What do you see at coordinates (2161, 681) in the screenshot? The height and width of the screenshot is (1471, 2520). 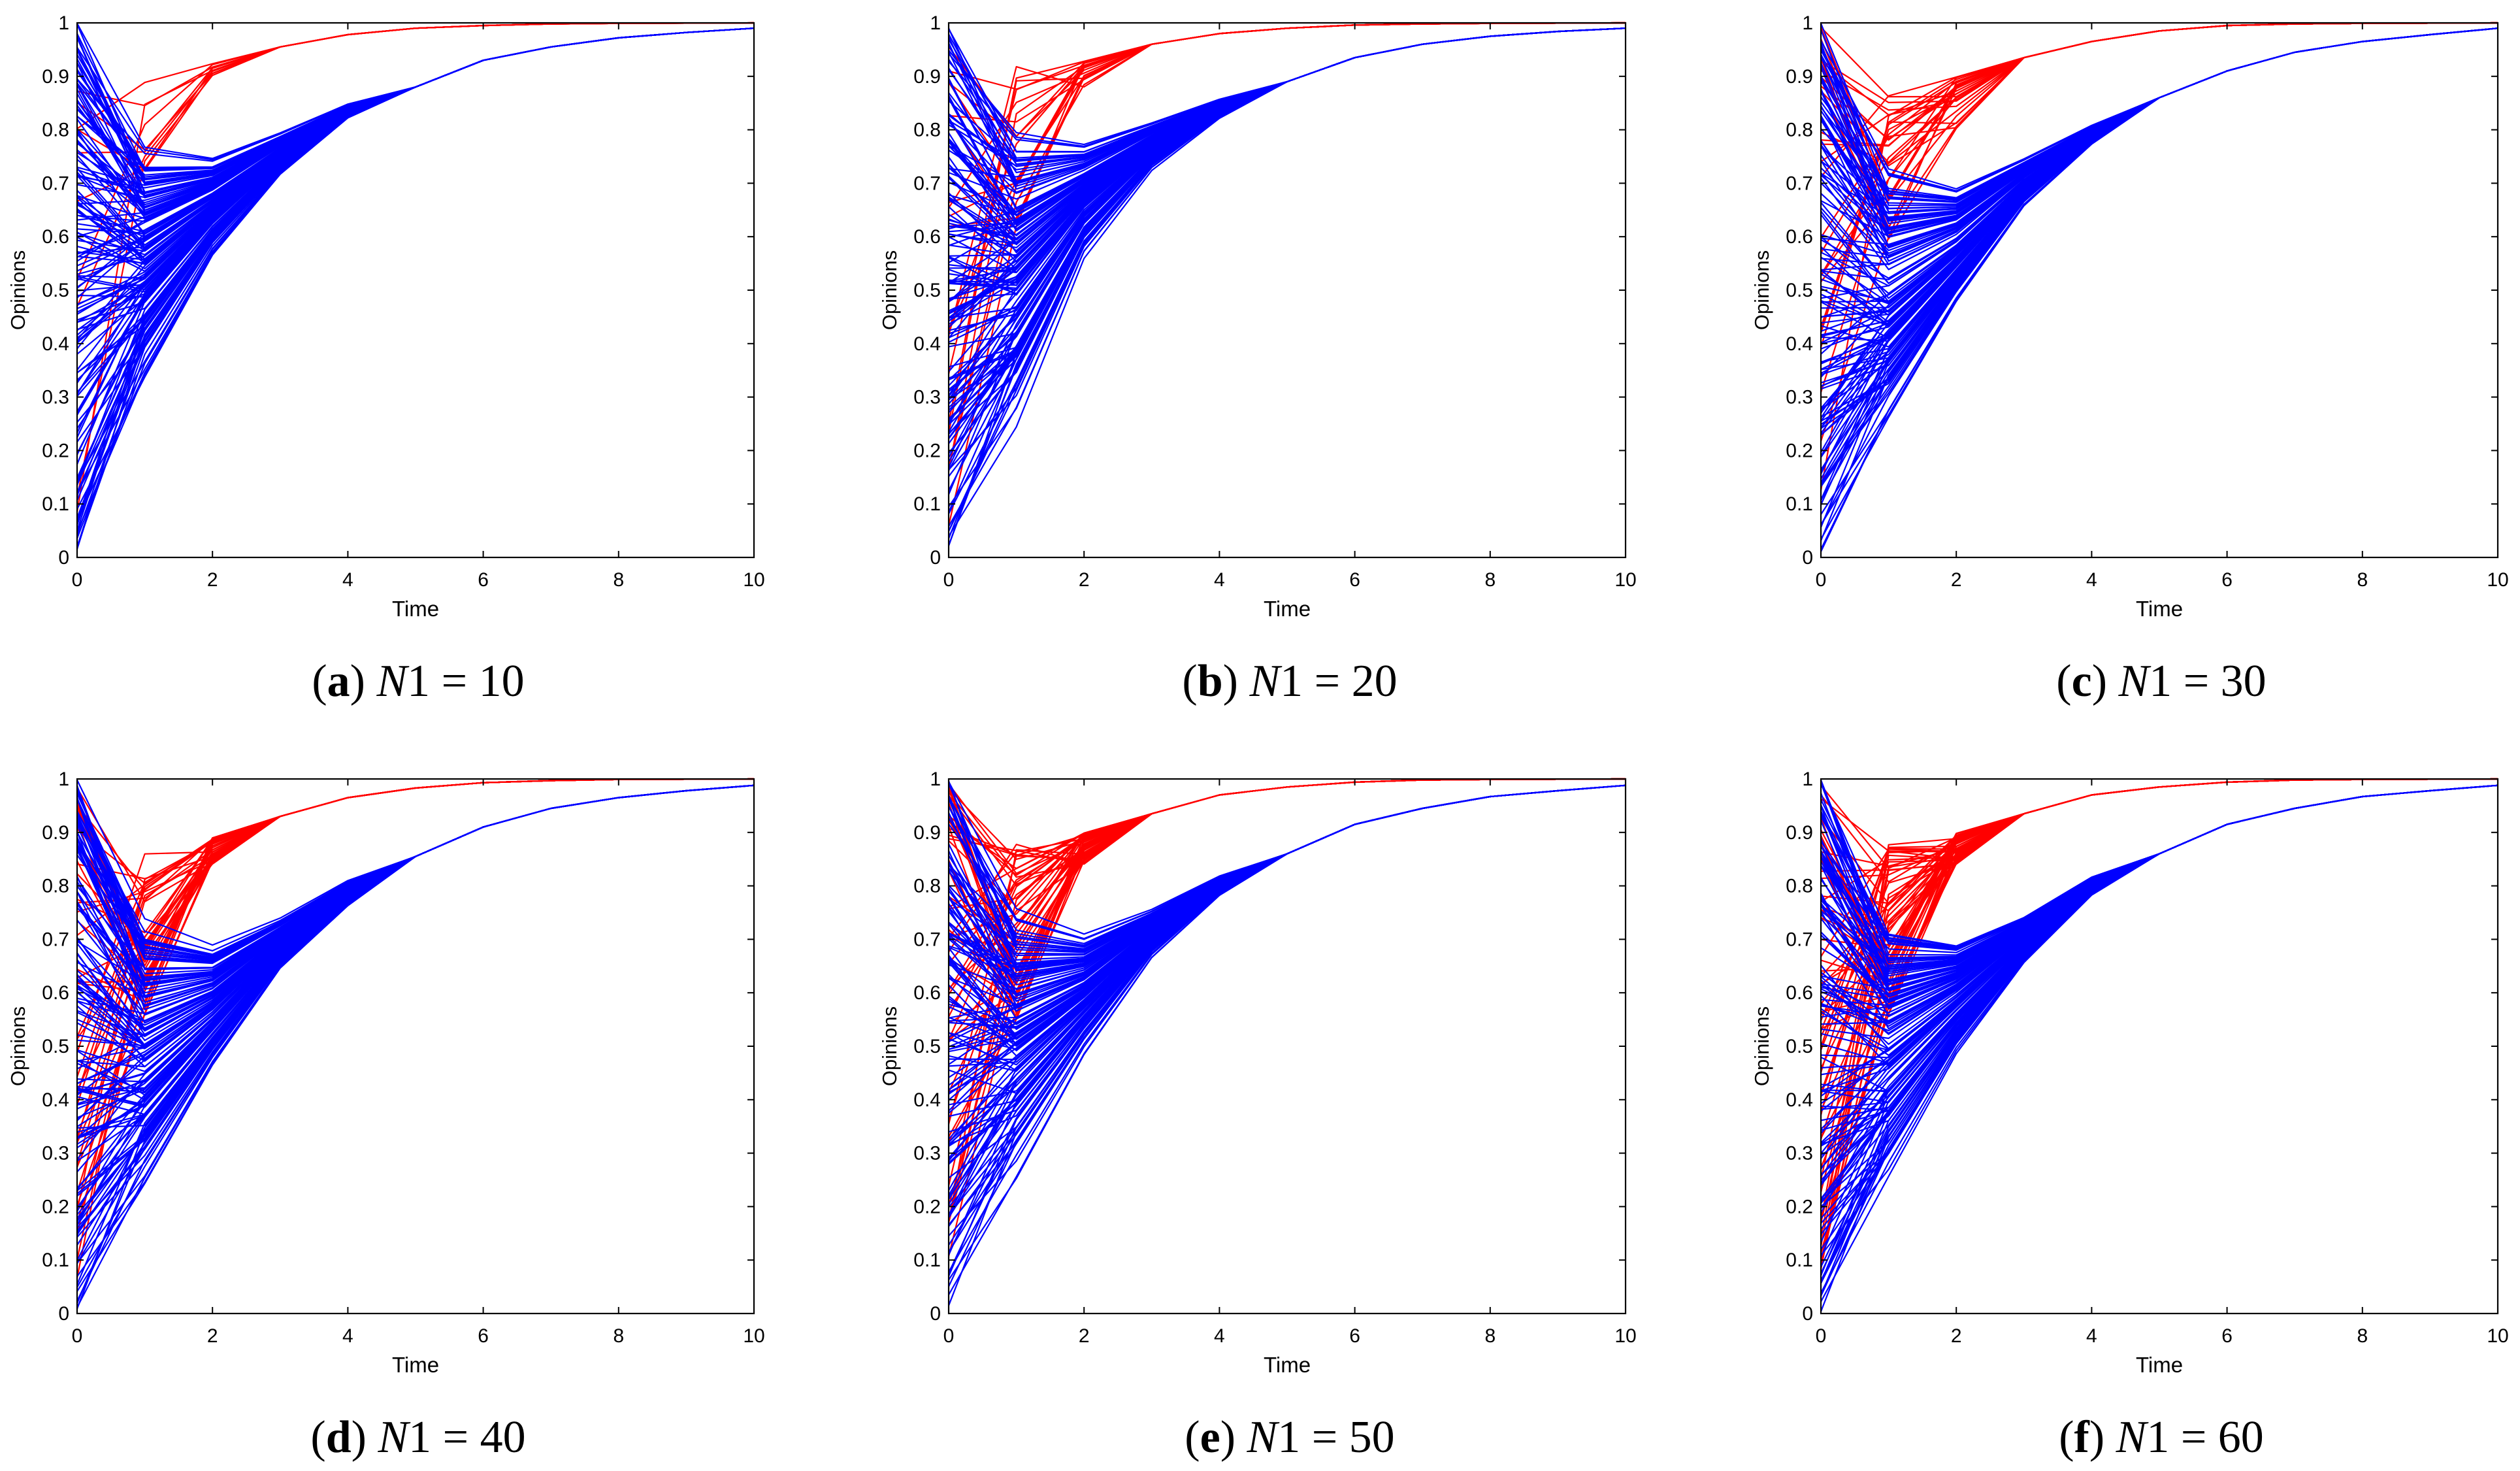 I see `caption-c: (c) N1 = 30` at bounding box center [2161, 681].